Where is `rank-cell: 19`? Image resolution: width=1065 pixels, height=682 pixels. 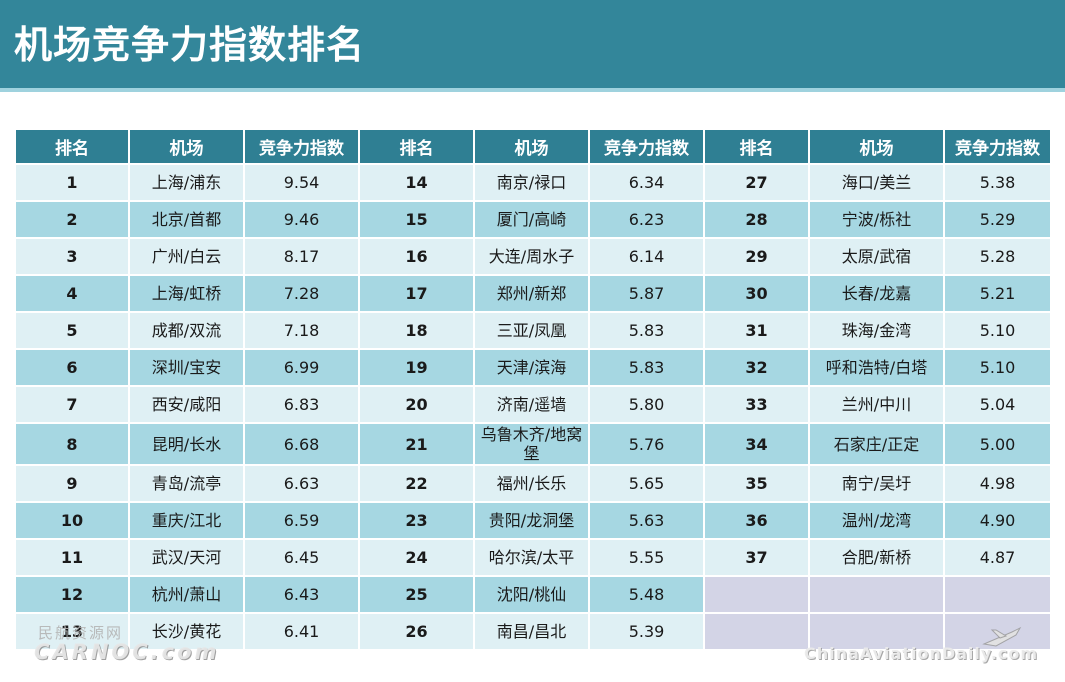
rank-cell: 19 is located at coordinates (417, 368).